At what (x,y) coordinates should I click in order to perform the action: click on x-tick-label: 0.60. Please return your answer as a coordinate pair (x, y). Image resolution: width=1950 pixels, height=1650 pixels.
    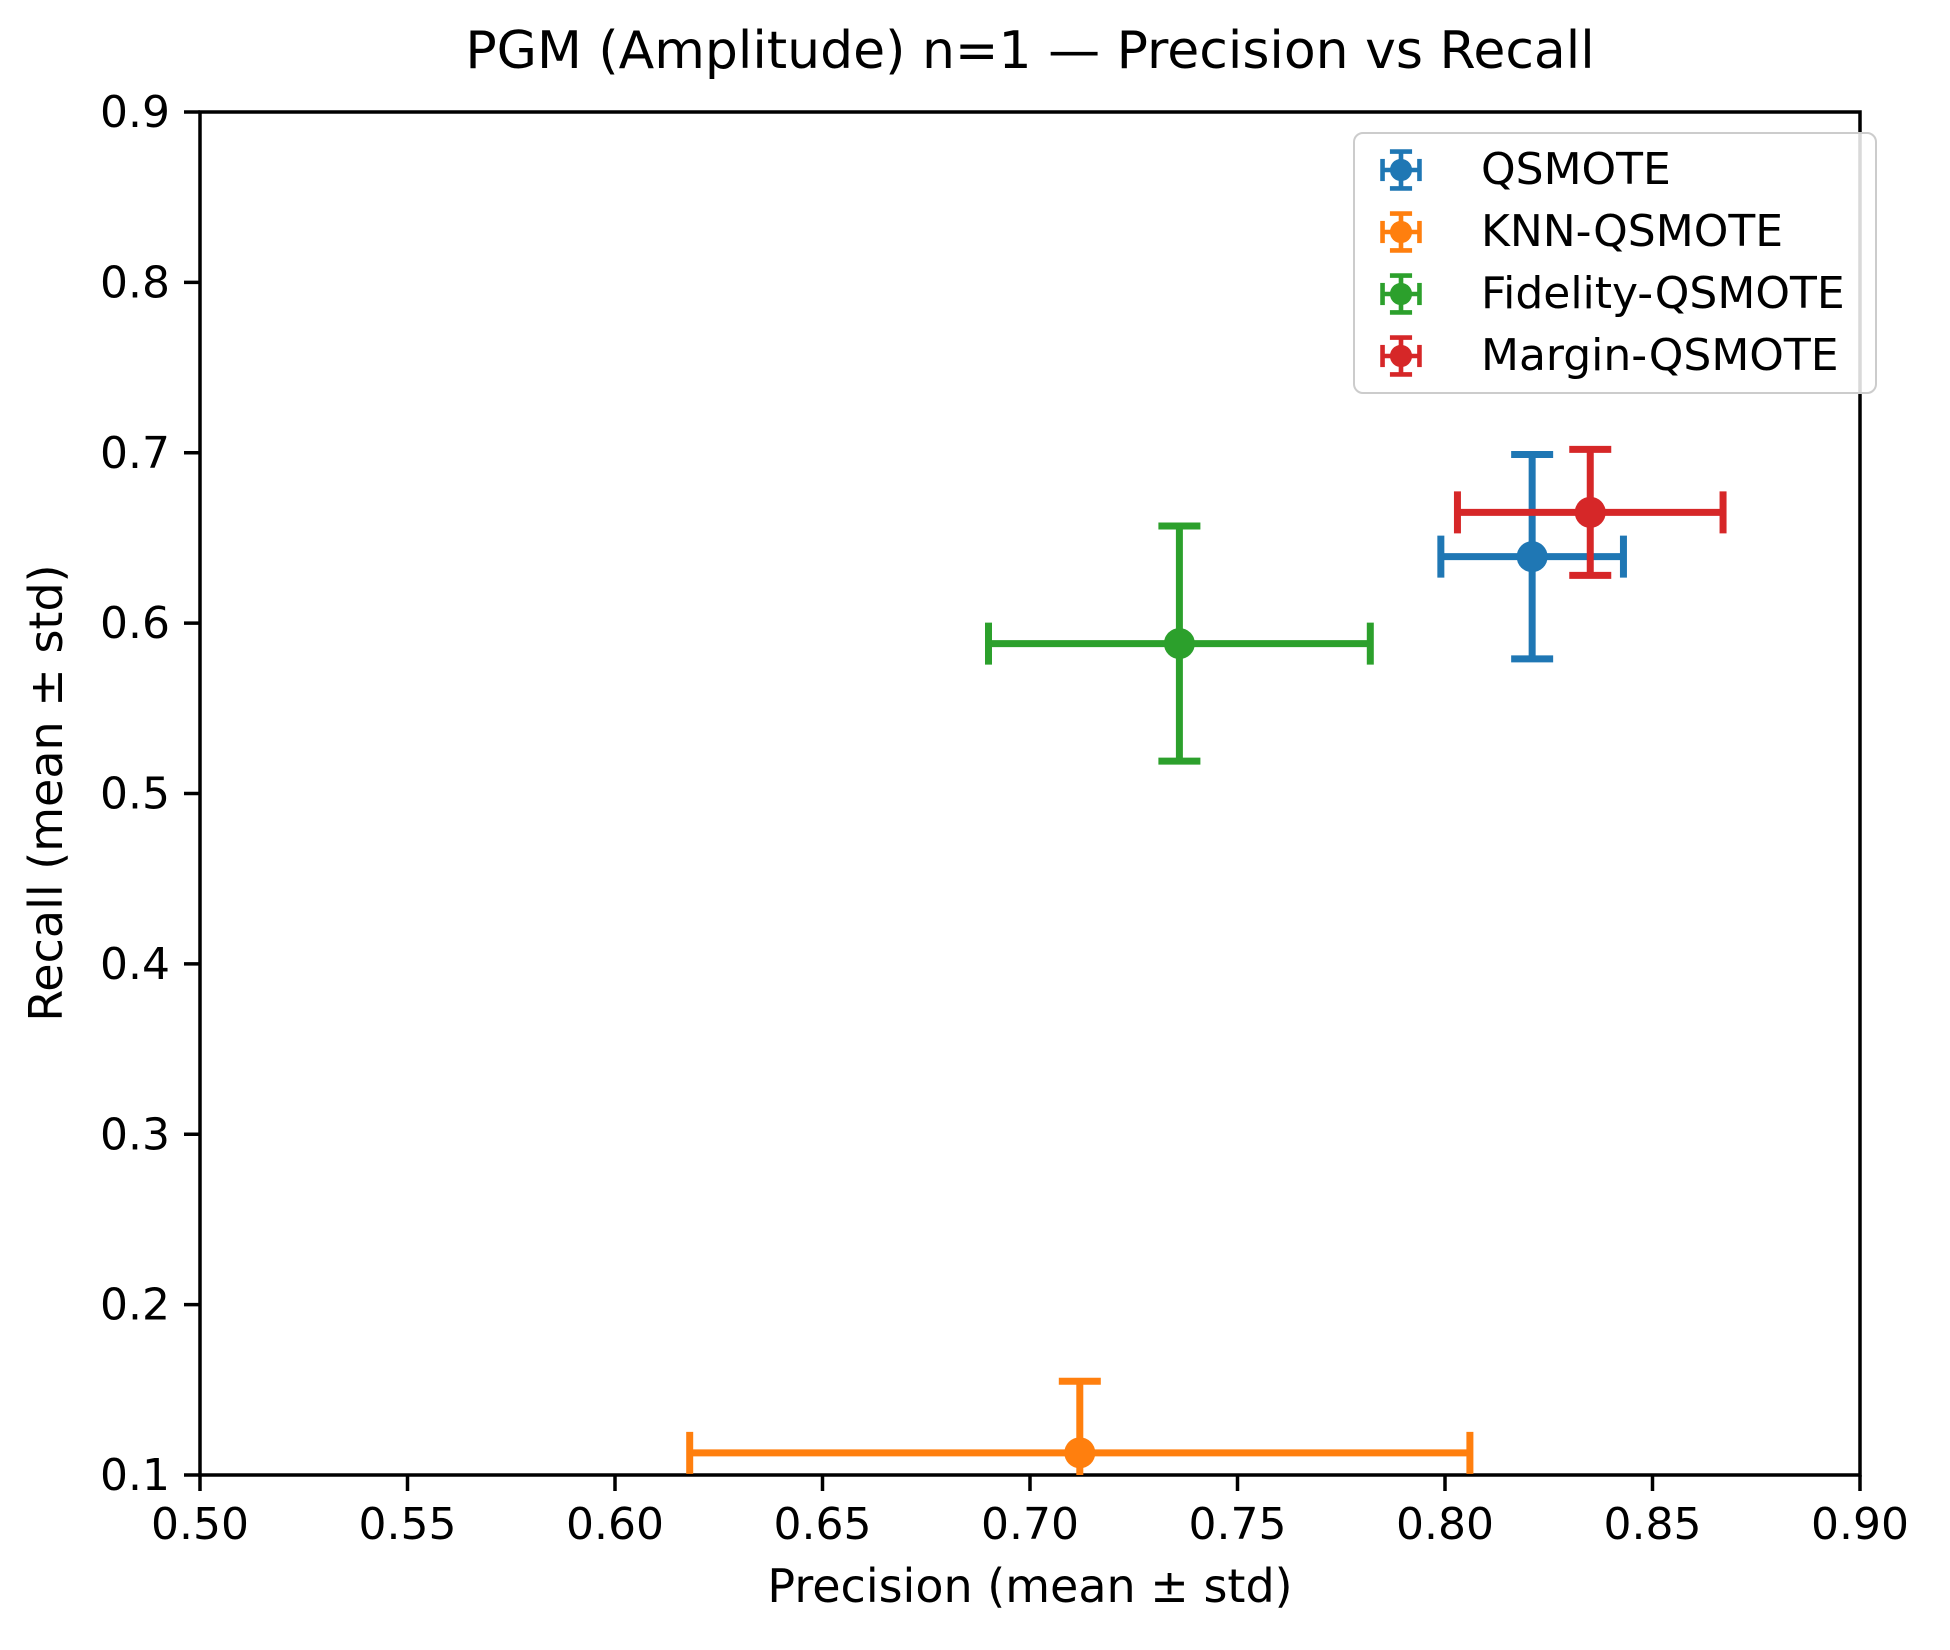
    Looking at the image, I should click on (615, 1524).